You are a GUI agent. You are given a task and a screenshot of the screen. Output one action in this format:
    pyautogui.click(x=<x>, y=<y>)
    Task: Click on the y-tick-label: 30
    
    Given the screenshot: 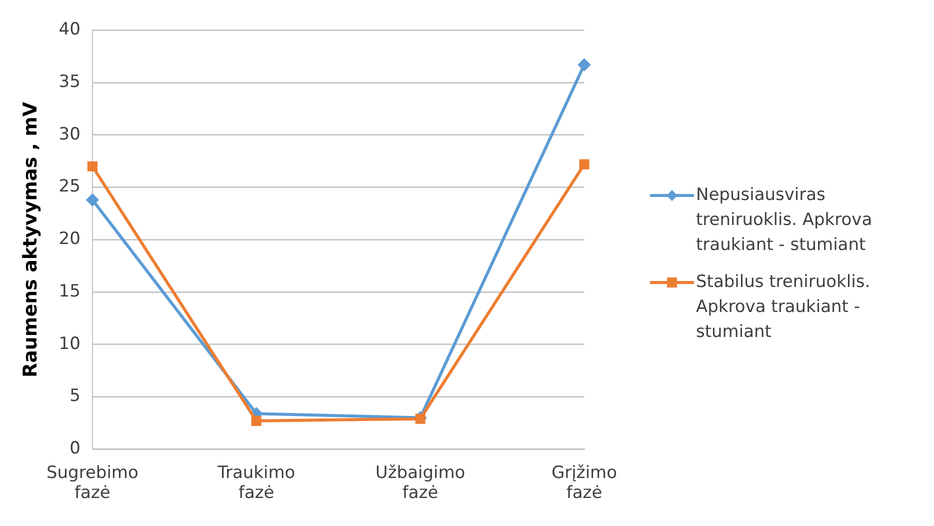 What is the action you would take?
    pyautogui.click(x=69, y=134)
    